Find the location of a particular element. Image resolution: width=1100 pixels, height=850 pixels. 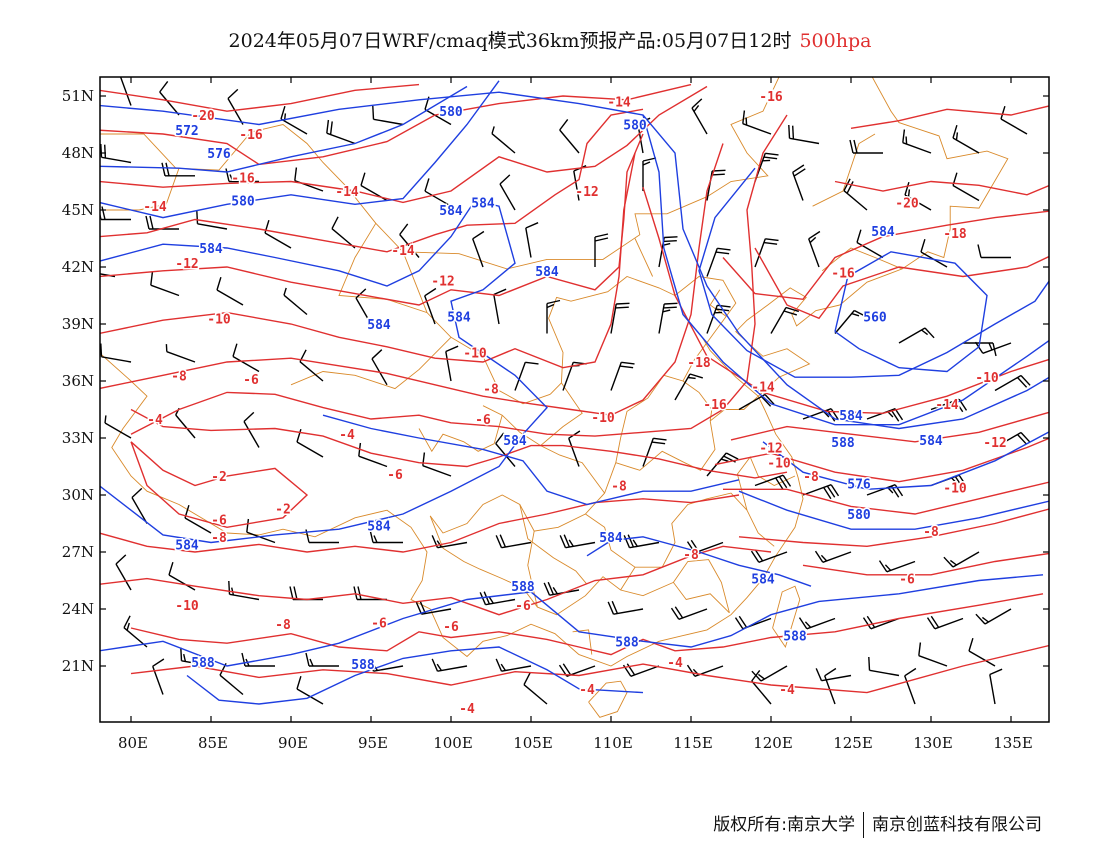

temperature-label: -2 is located at coordinates (219, 477).